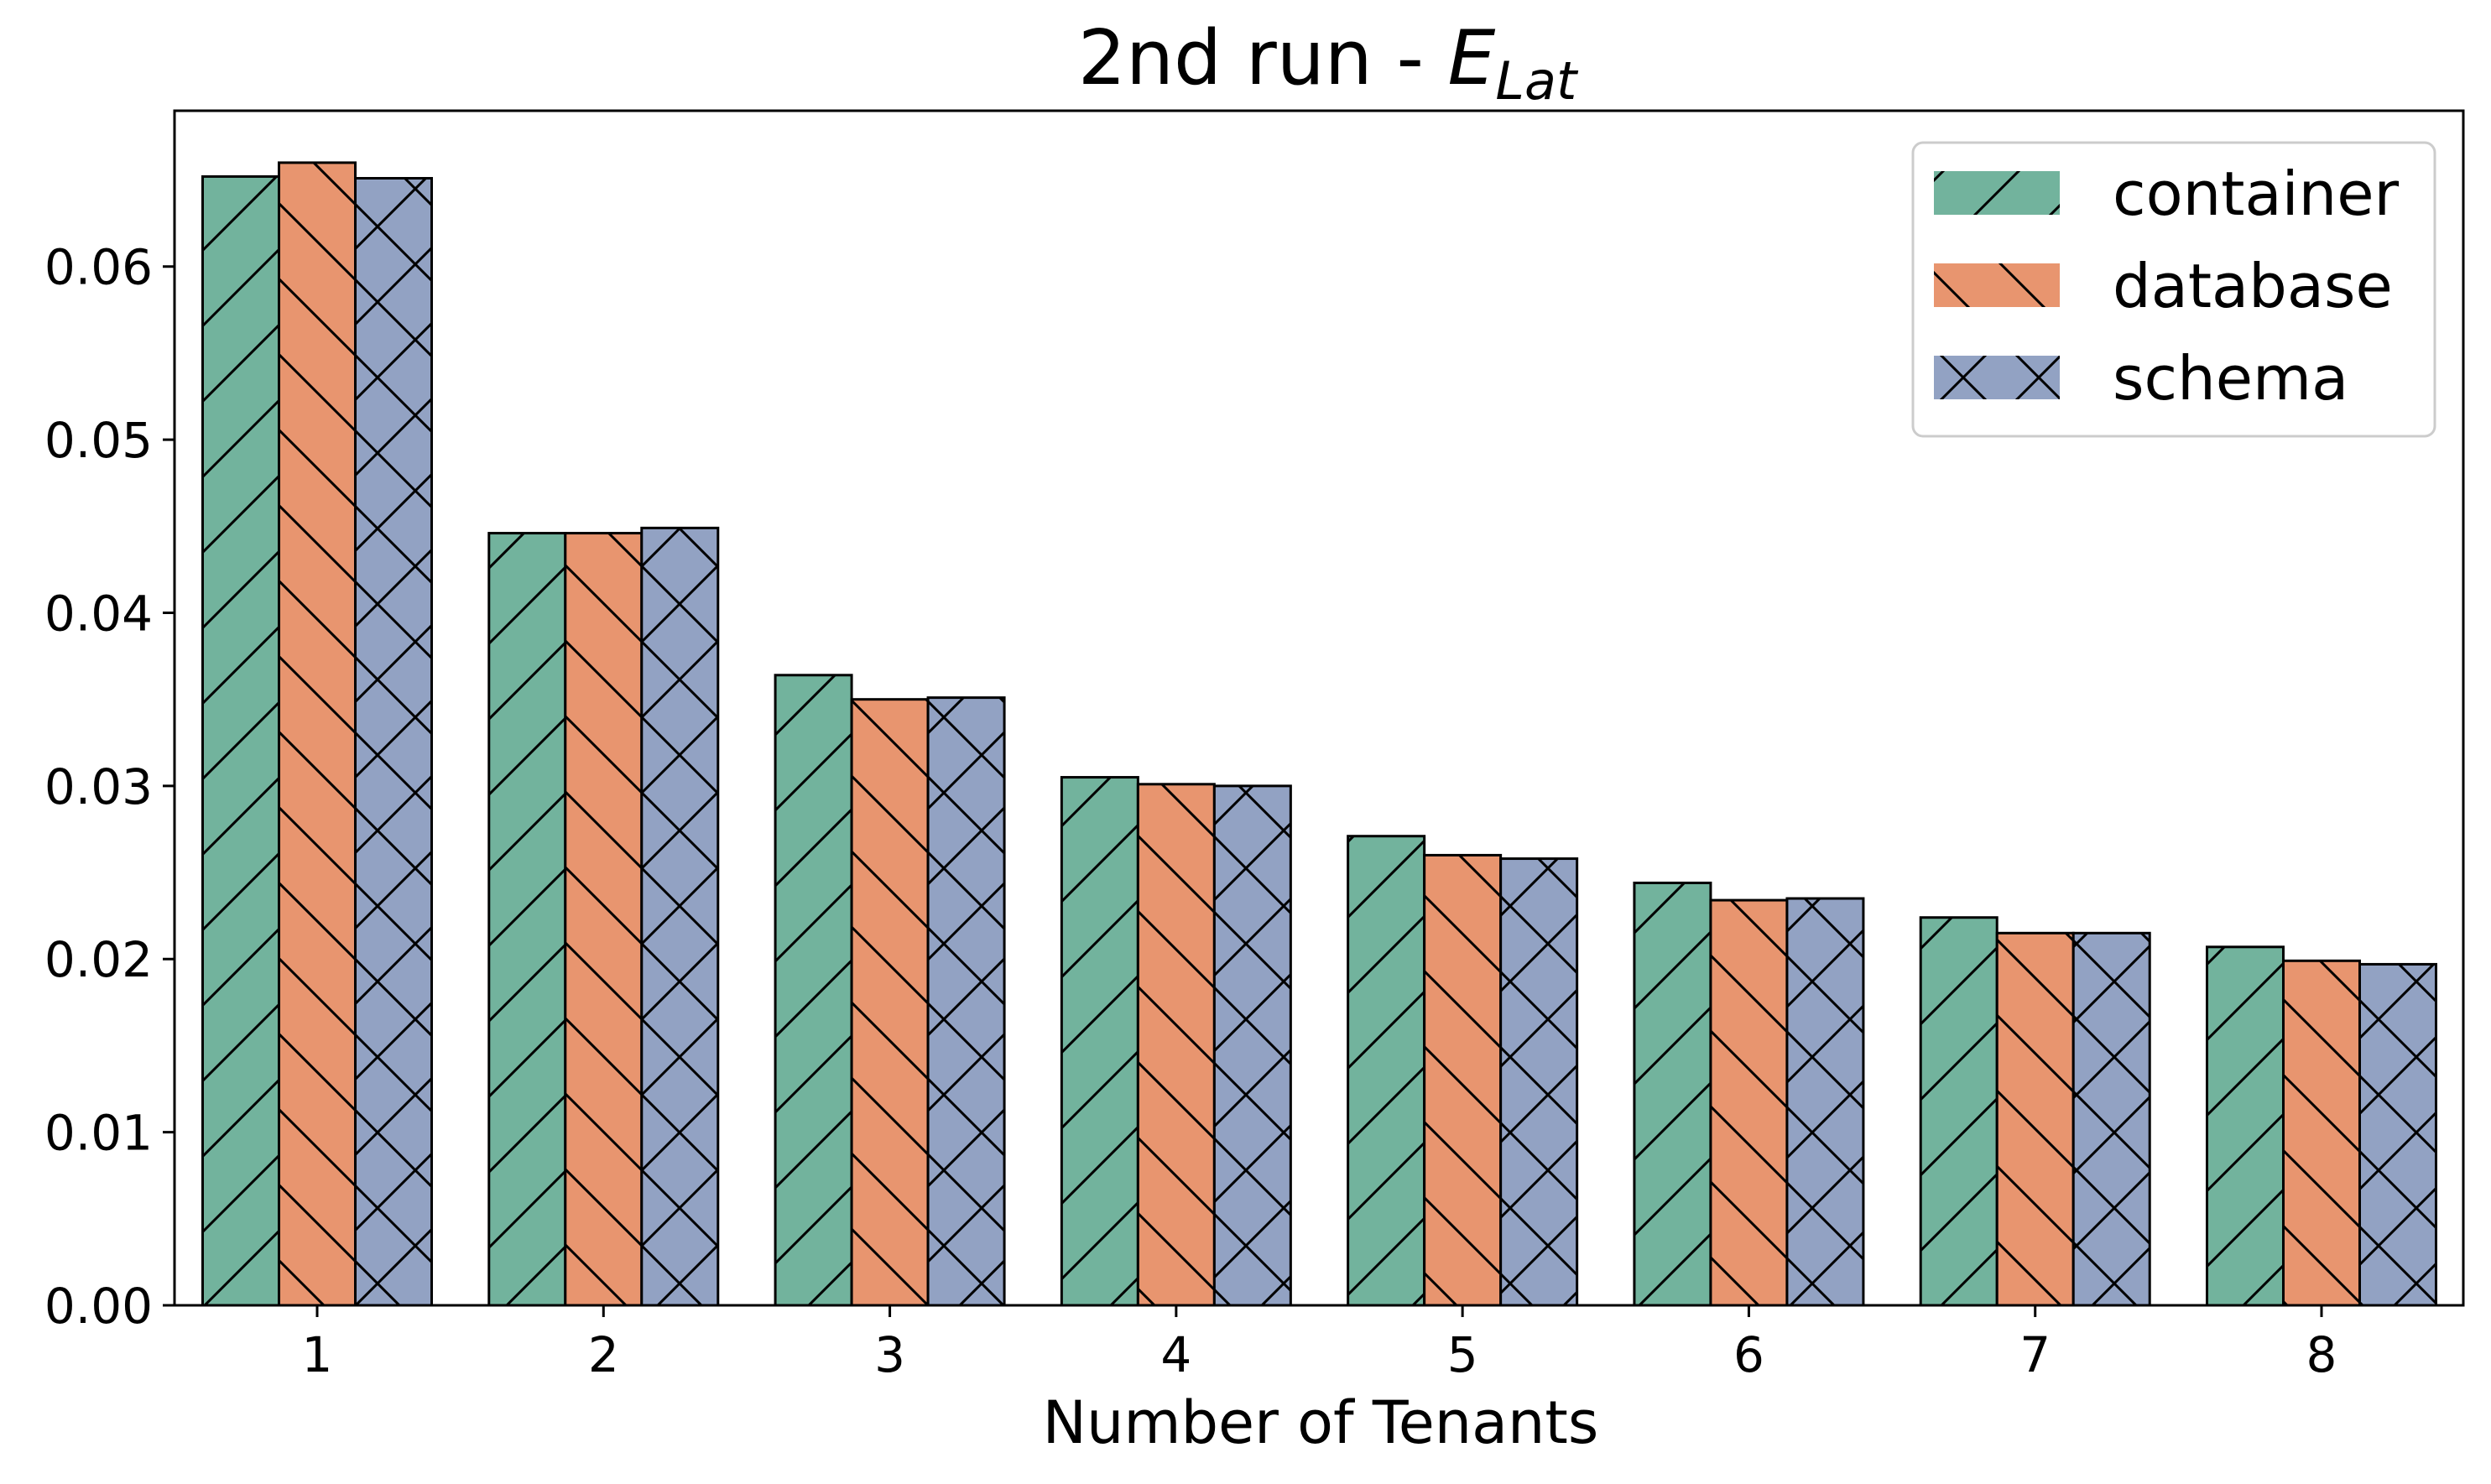 The width and height of the screenshot is (2491, 1484). Describe the element at coordinates (99, 1133) in the screenshot. I see `y-tick-label: 0.01` at that location.